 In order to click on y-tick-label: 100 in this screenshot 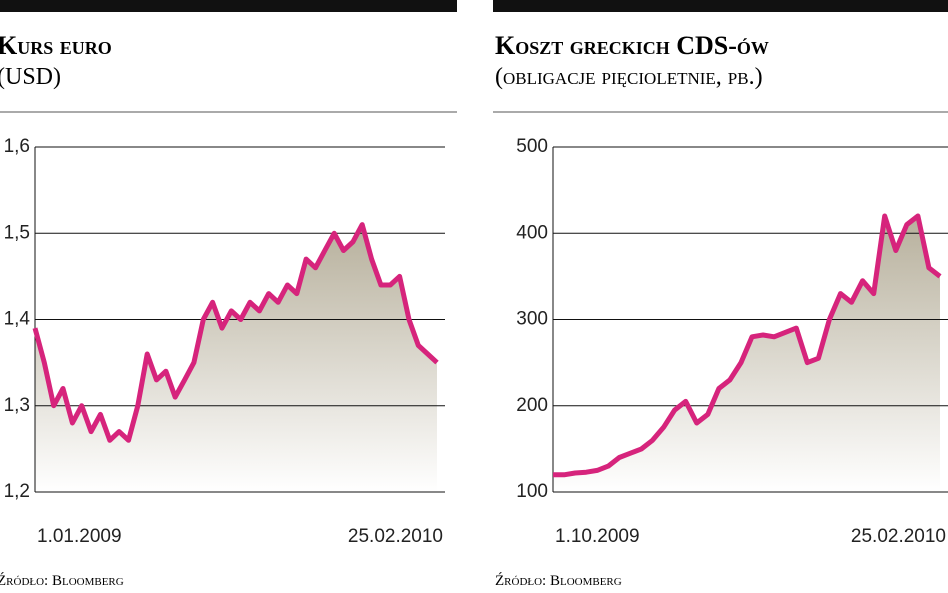, I will do `click(532, 491)`.